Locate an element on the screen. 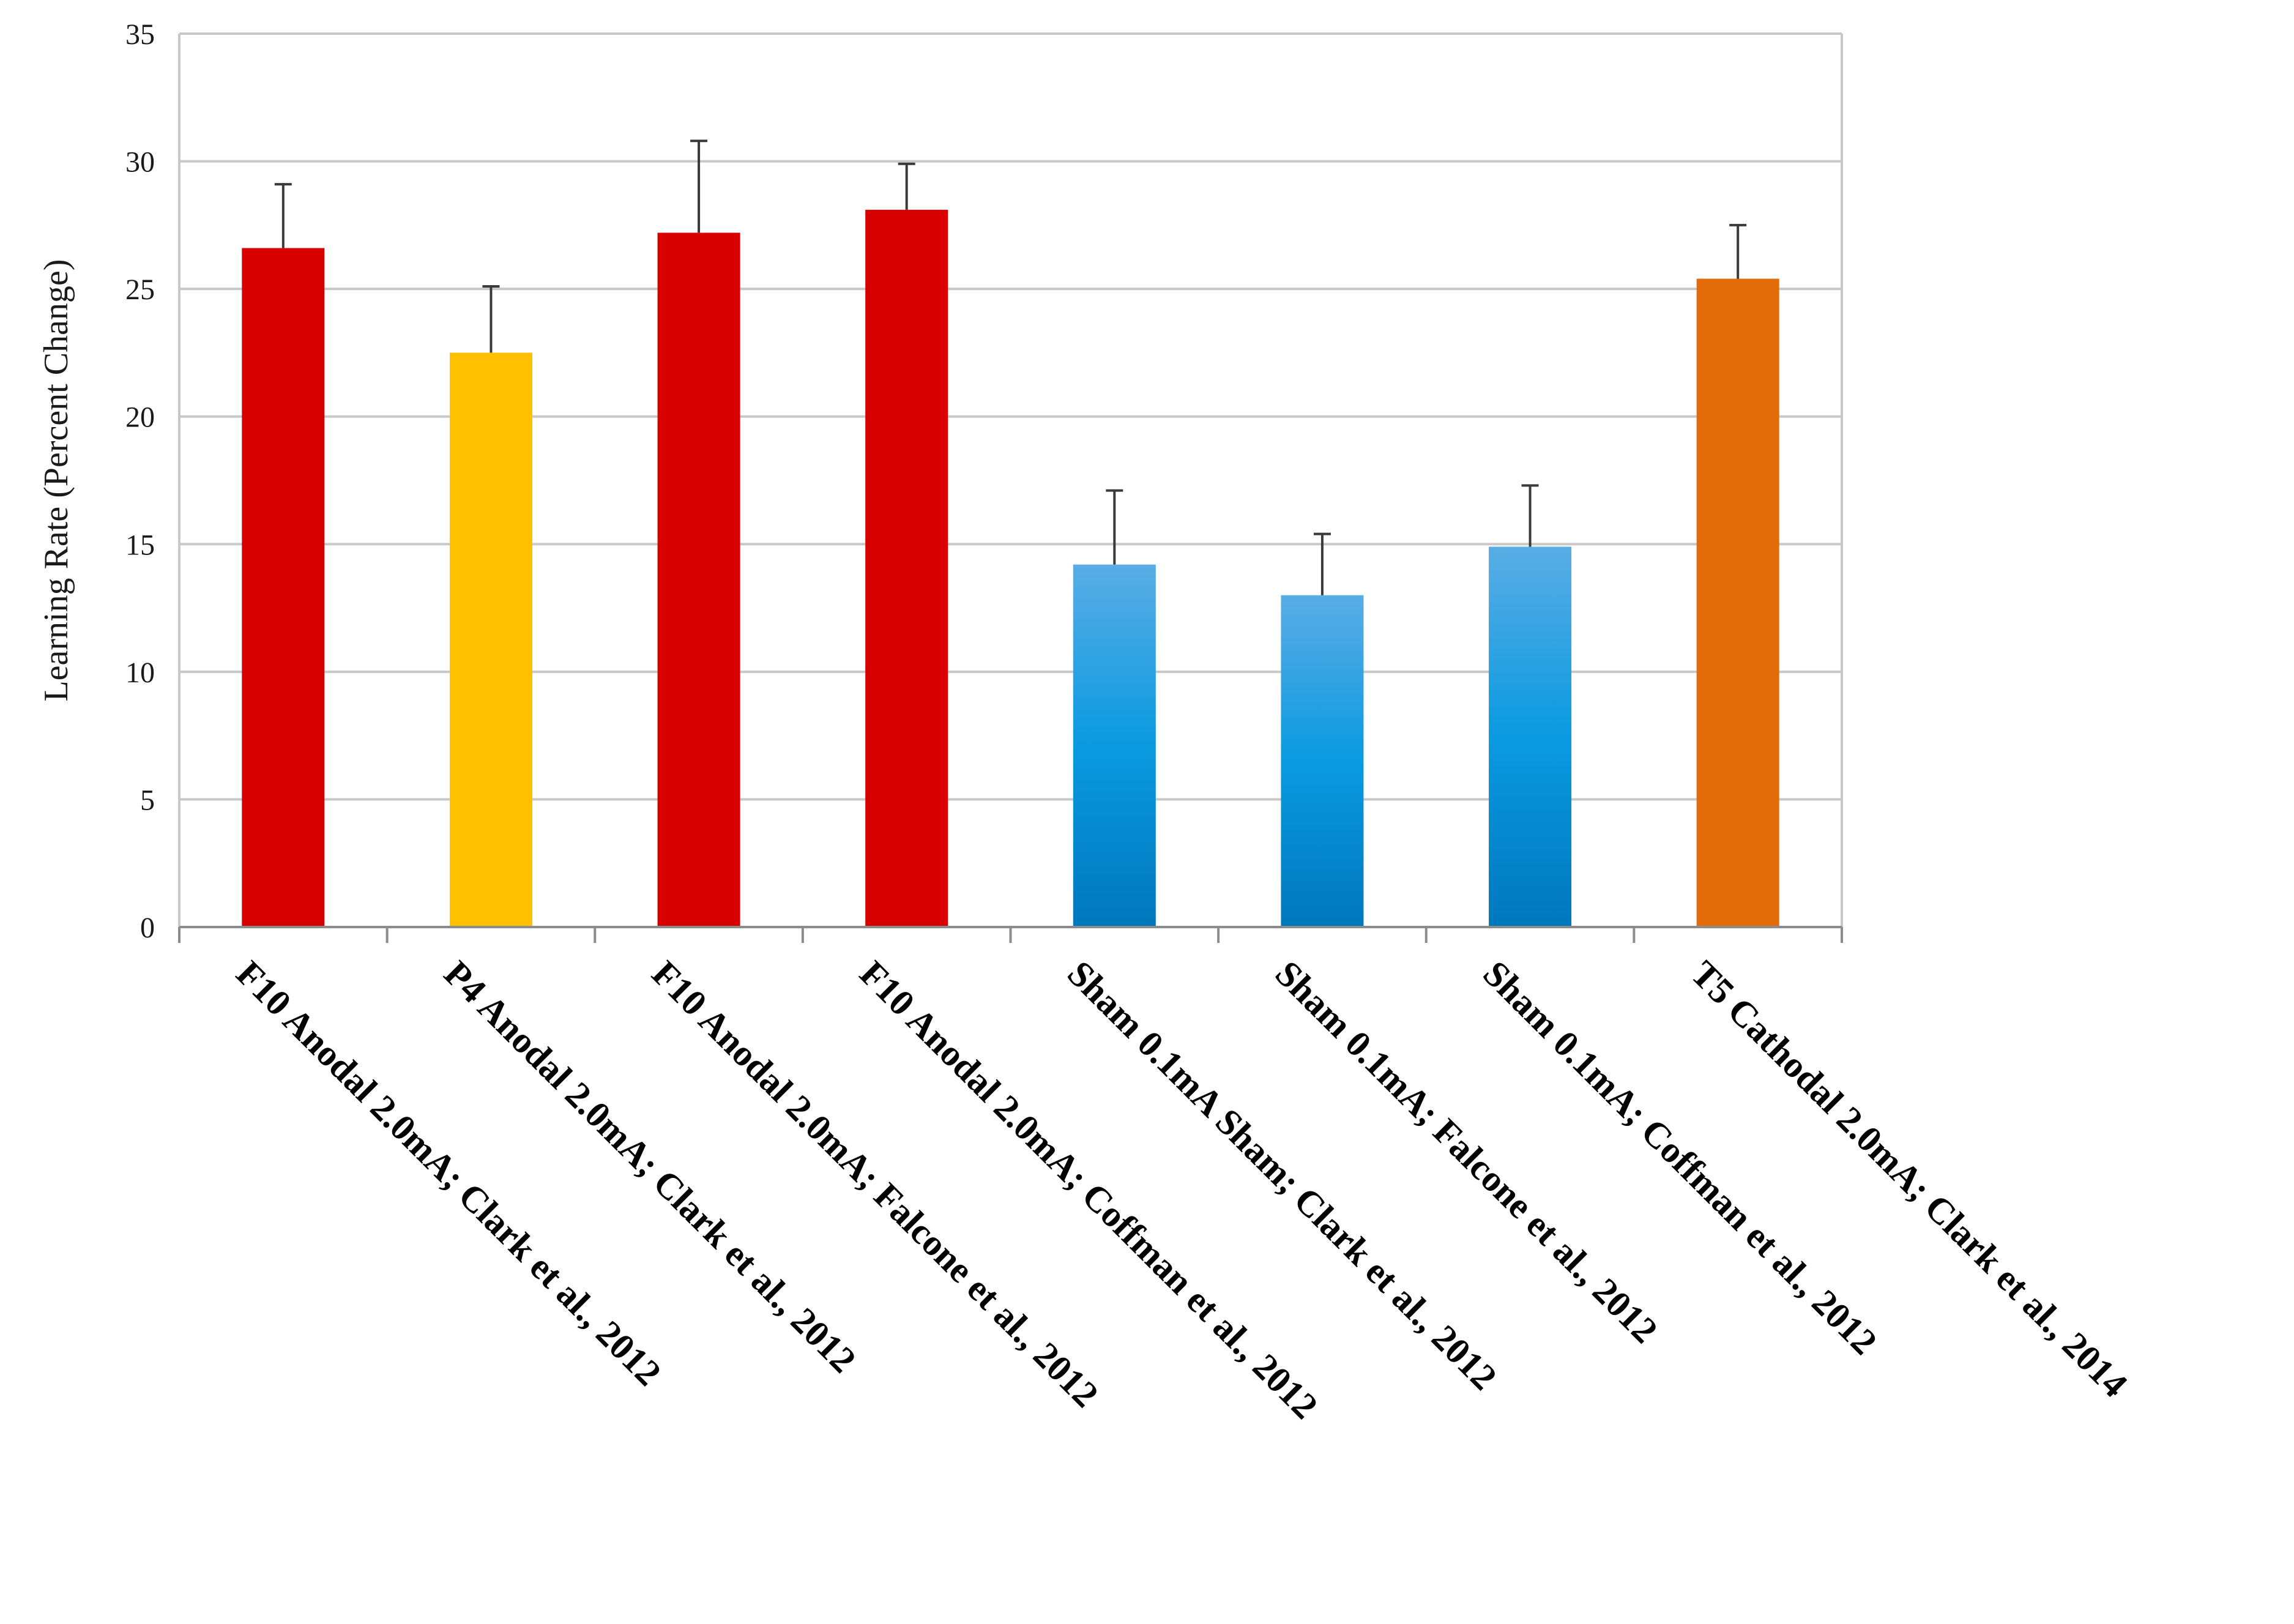  y-tick-label: 10 is located at coordinates (140, 673).